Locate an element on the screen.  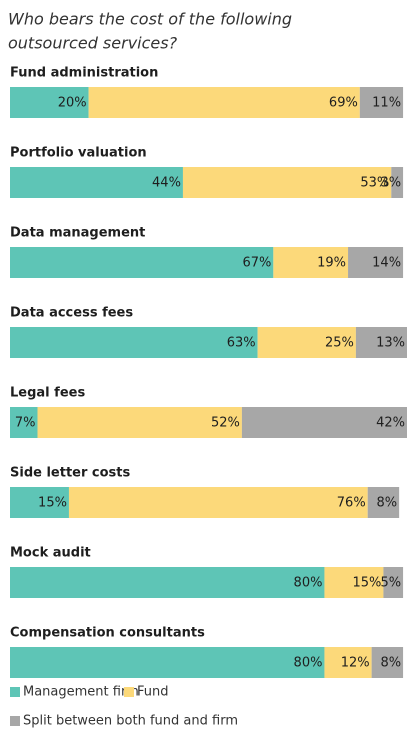
value-label: 5% is located at coordinates (390, 583).